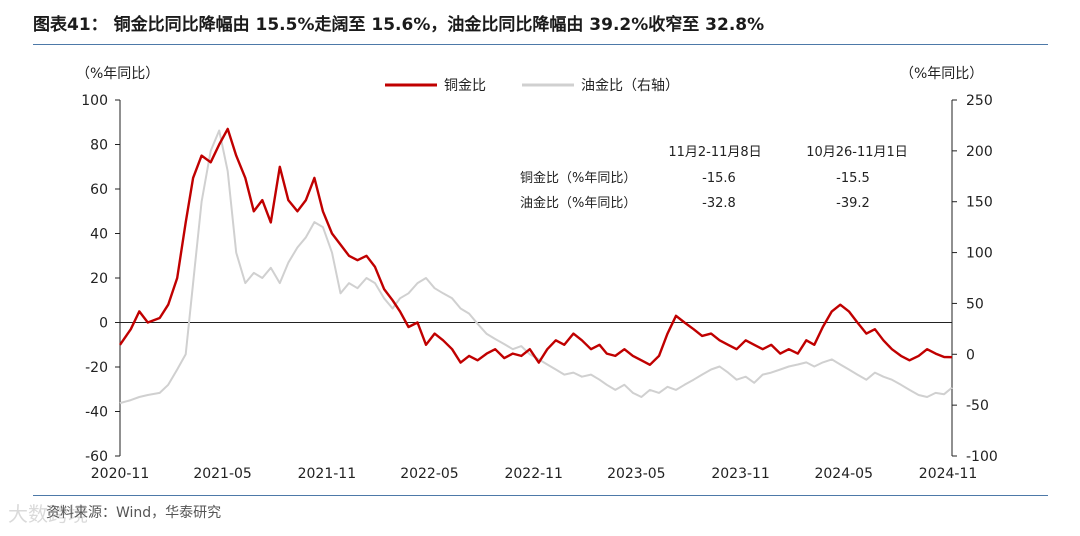  I want to click on left-axis-tick-label: -60, so click(96, 457).